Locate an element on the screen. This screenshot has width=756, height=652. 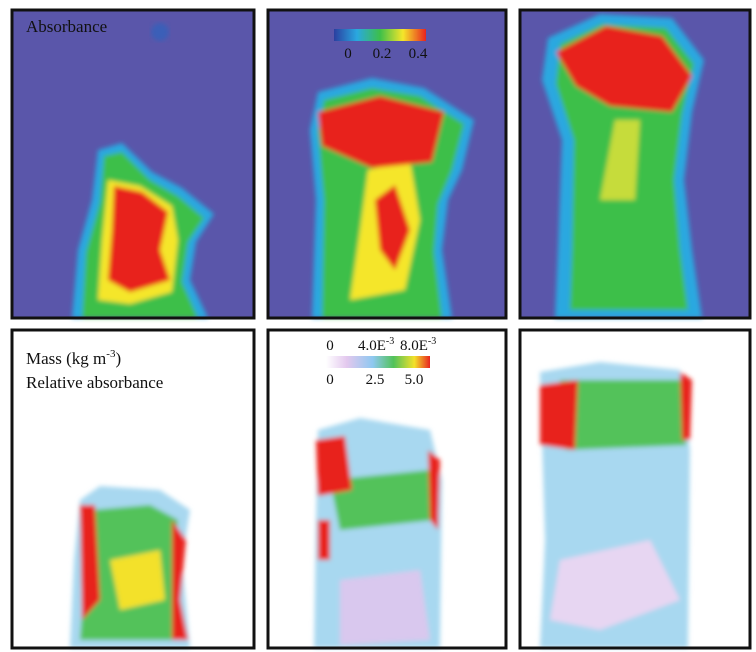
label-part: 0 is located at coordinates (330, 346).